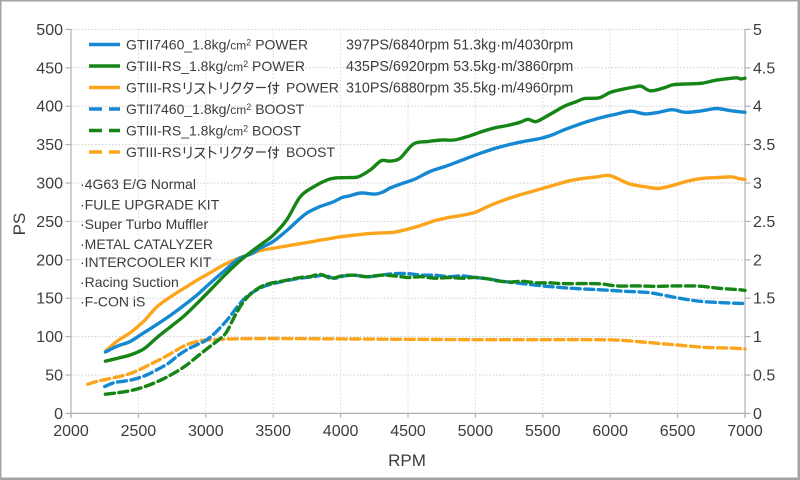 This screenshot has height=480, width=800. Describe the element at coordinates (764, 376) in the screenshot. I see `svg-text: 0.5` at that location.